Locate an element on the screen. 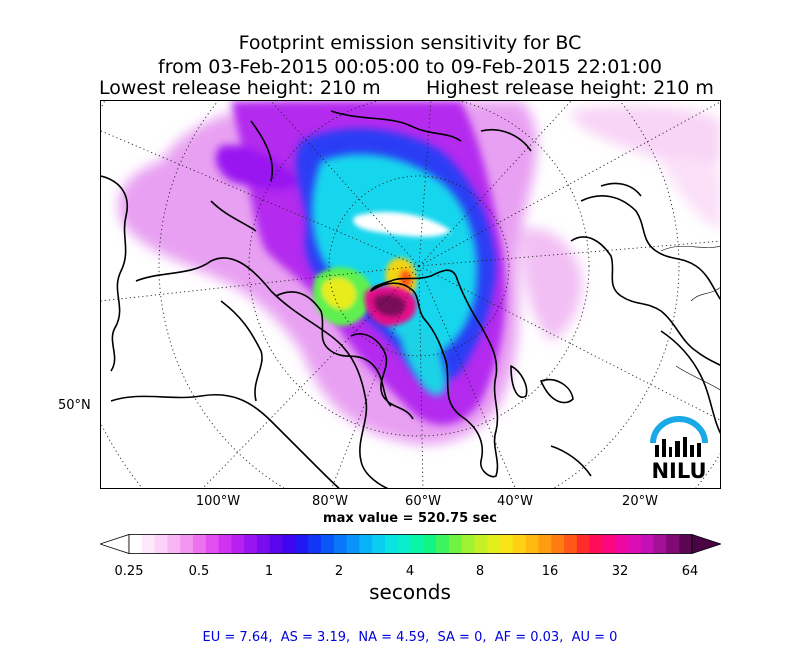 The width and height of the screenshot is (800, 650). colorbar-tick-1: 1 is located at coordinates (269, 571).